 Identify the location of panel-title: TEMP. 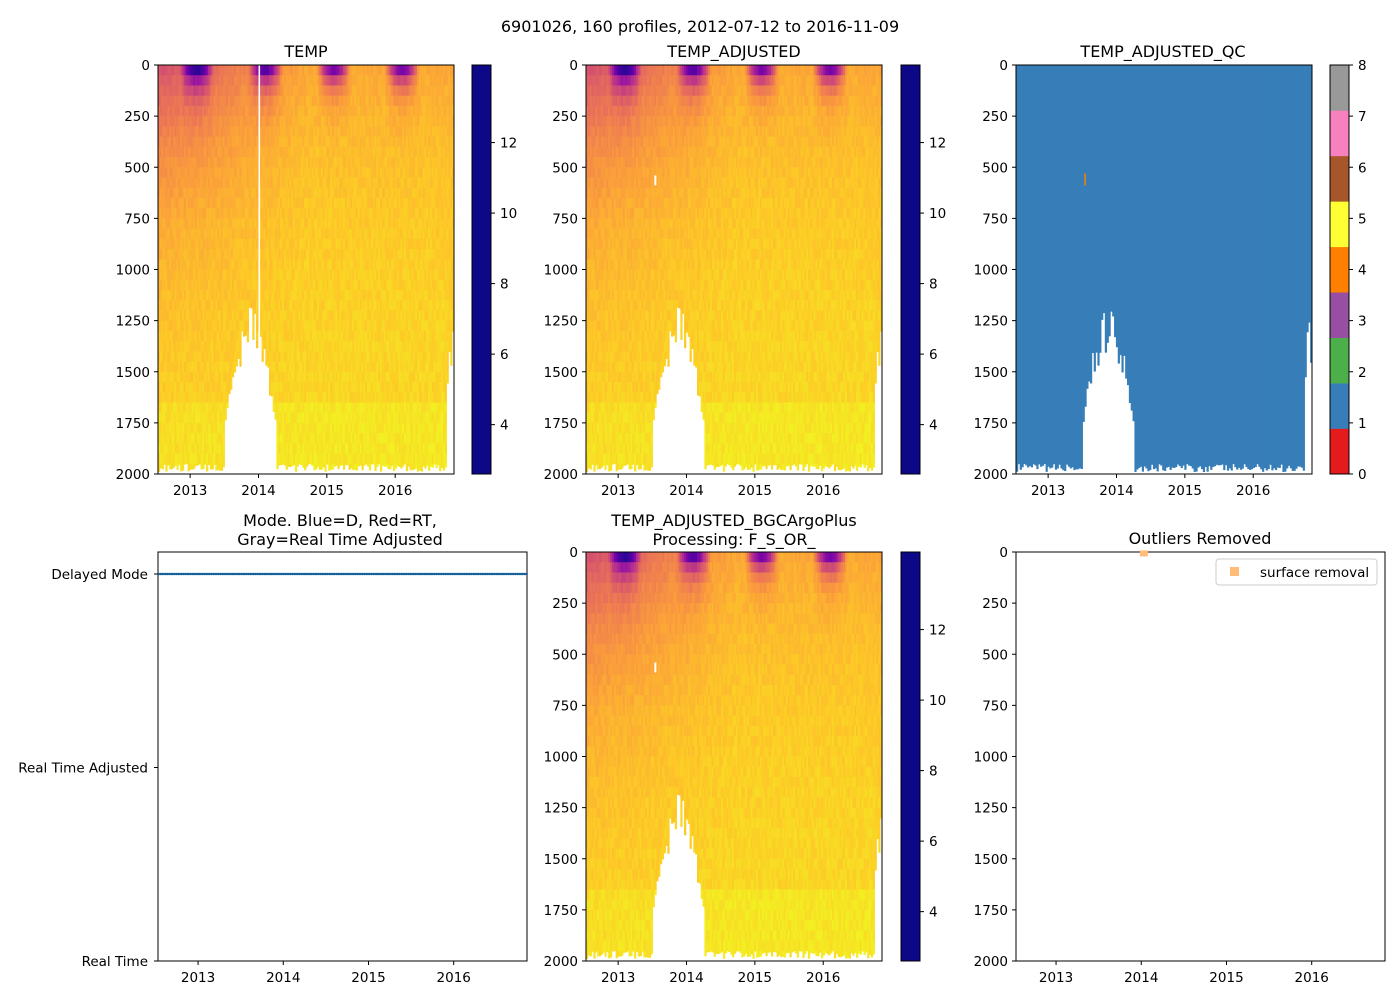
(305, 51).